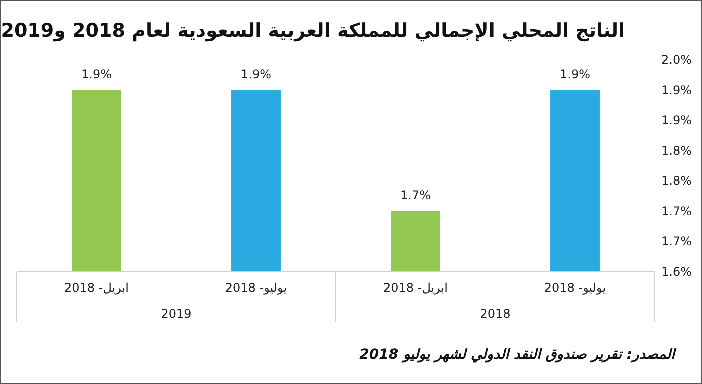 The width and height of the screenshot is (702, 384). Describe the element at coordinates (519, 355) in the screenshot. I see `text: المصدر: تقرير صندوق النقد الدولي لشهر يوليو 2018` at that location.